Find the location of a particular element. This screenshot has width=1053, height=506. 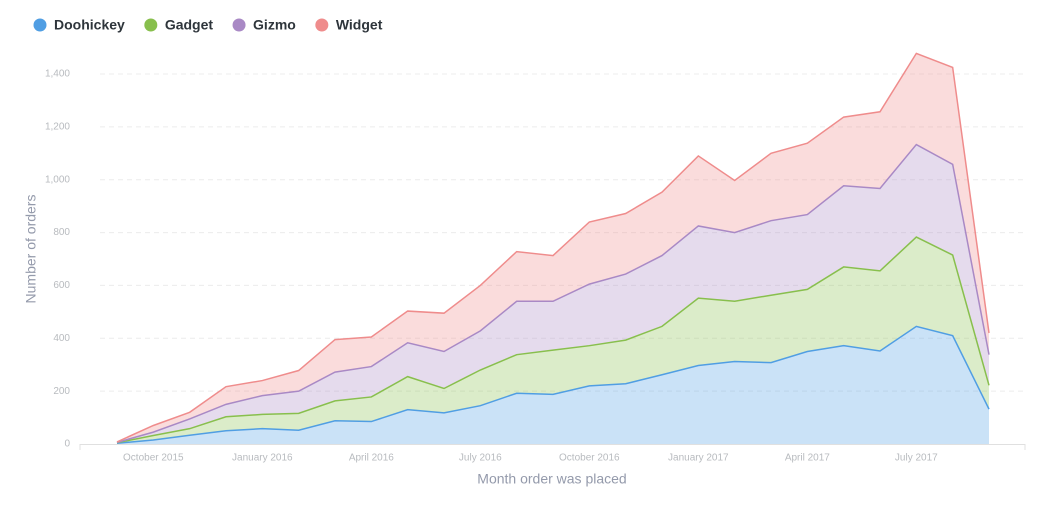

x-tick-label: January 2016 is located at coordinates (262, 458).